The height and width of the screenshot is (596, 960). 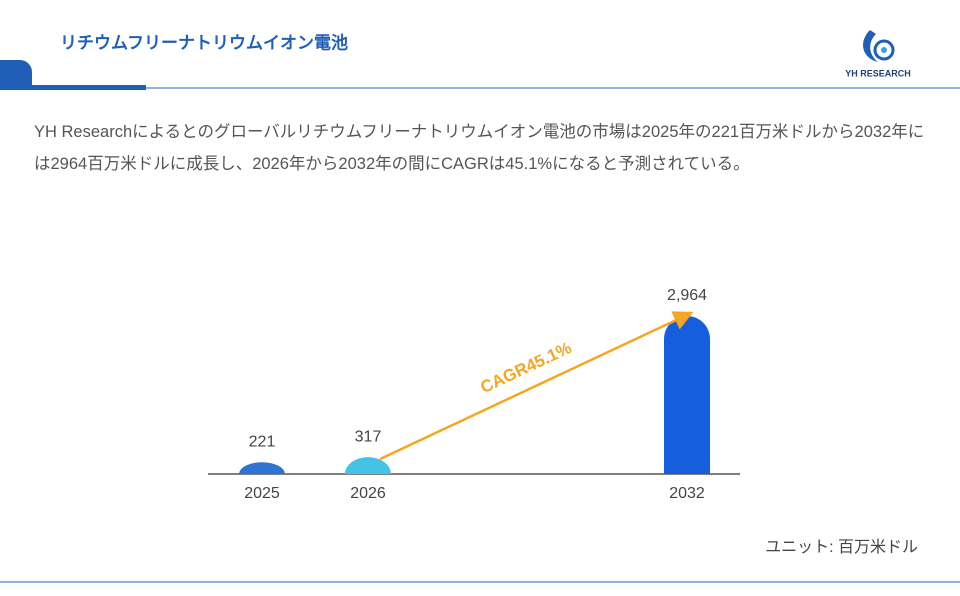 I want to click on unit-label: ユニット: 百万米ドル, so click(x=841, y=547).